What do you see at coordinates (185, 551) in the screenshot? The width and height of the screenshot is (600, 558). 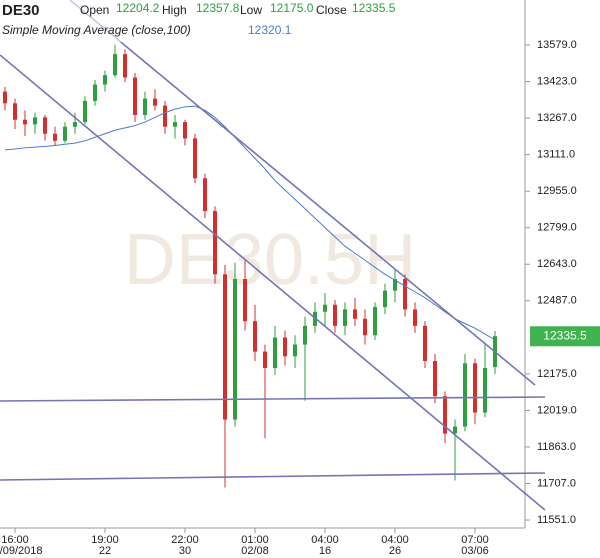 I see `x-tick-label: 30` at bounding box center [185, 551].